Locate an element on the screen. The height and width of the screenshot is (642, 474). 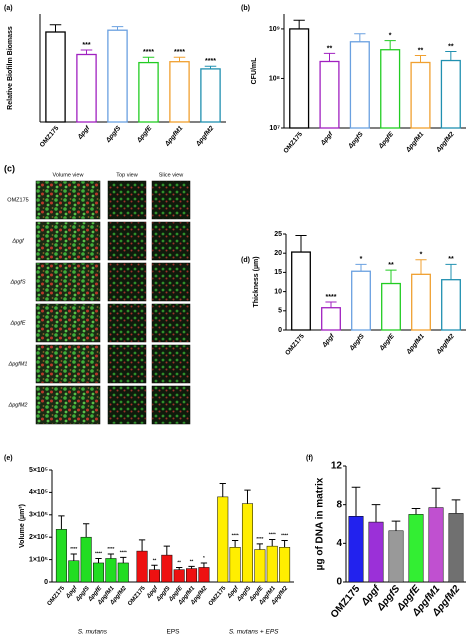
y-axis-label: Thickness (µm) is located at coordinates (256, 281).